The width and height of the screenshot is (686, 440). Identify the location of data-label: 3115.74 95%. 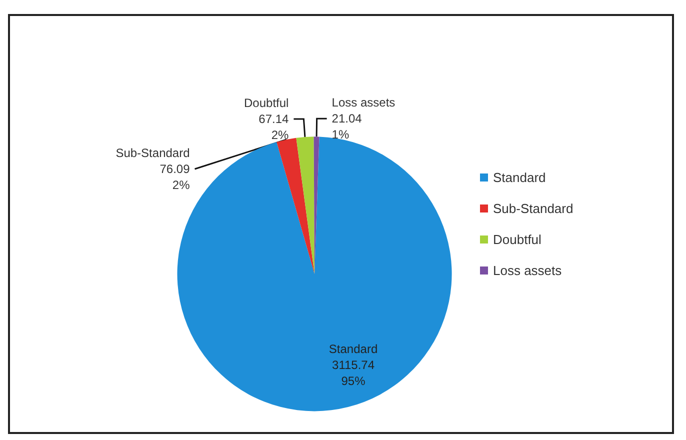
(353, 373).